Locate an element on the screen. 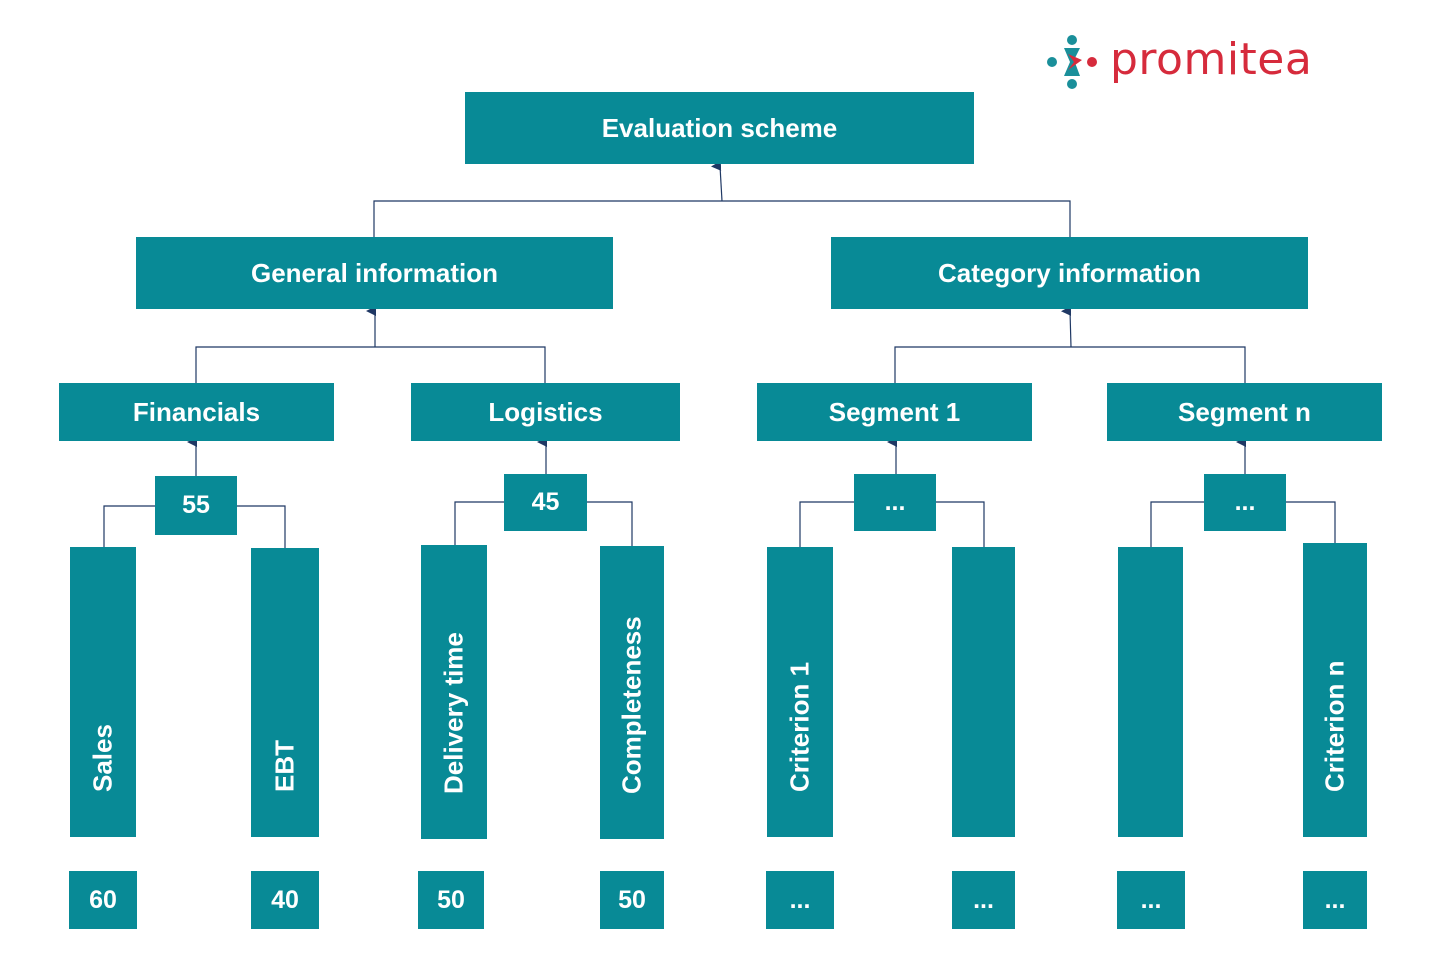 The image size is (1430, 978). criterion-bar-criterion-1: Criterion 1 is located at coordinates (800, 692).